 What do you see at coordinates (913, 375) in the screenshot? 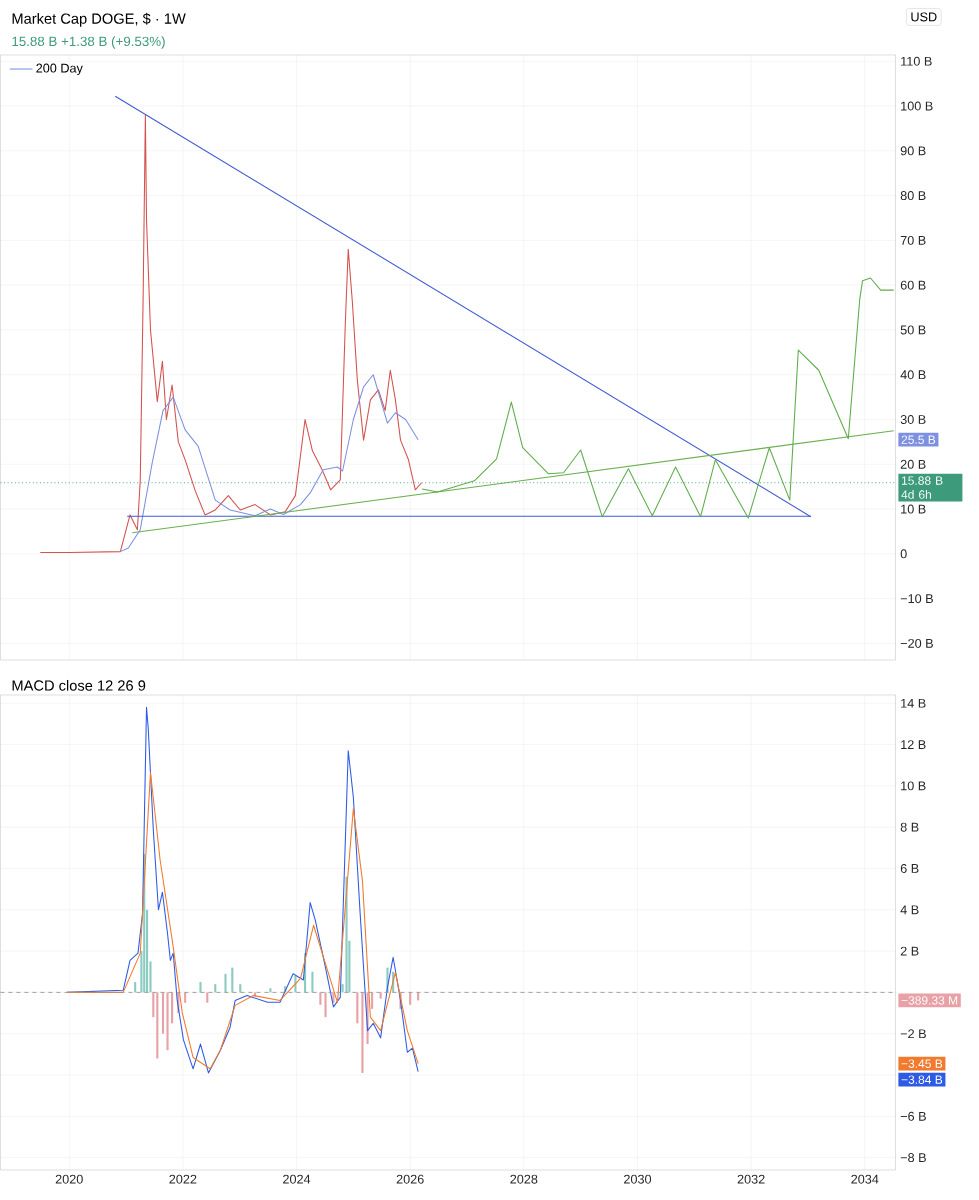
I see `y-tick-label: 40 B` at bounding box center [913, 375].